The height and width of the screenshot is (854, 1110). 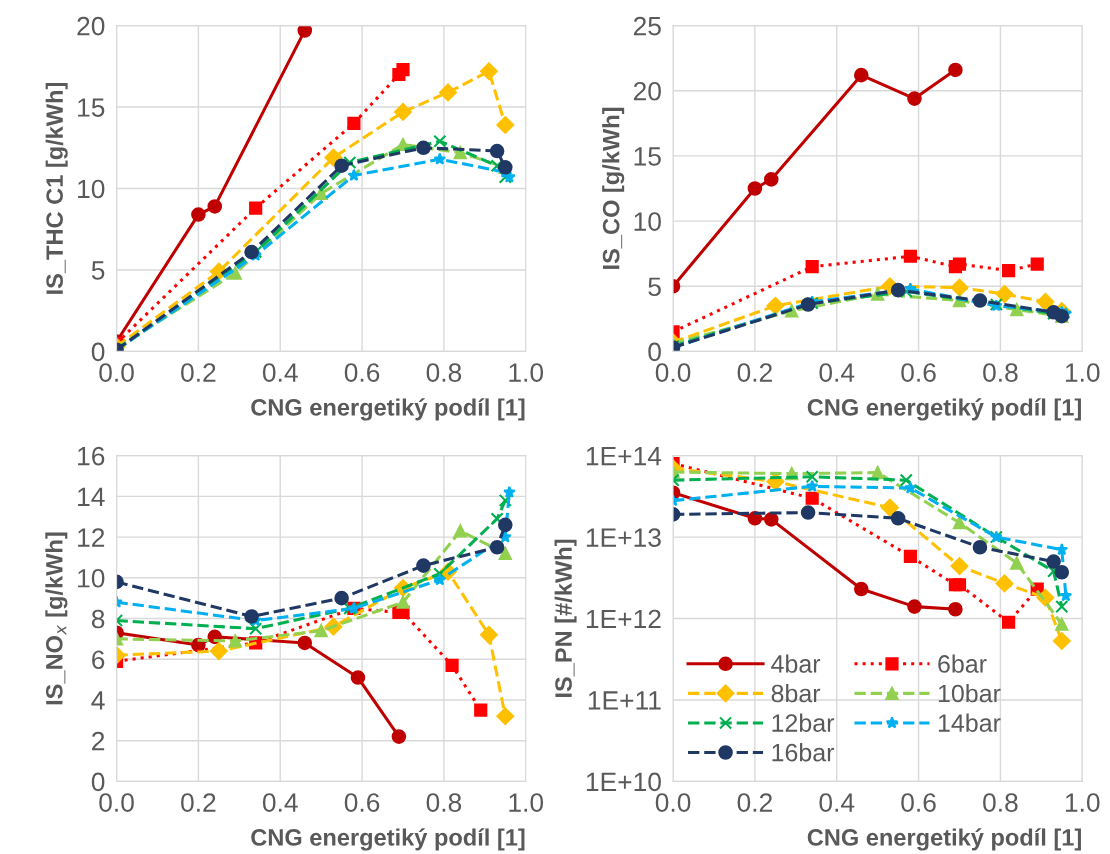 What do you see at coordinates (565, 618) in the screenshot?
I see `y-axis-title: IS_PN [#/kWh]` at bounding box center [565, 618].